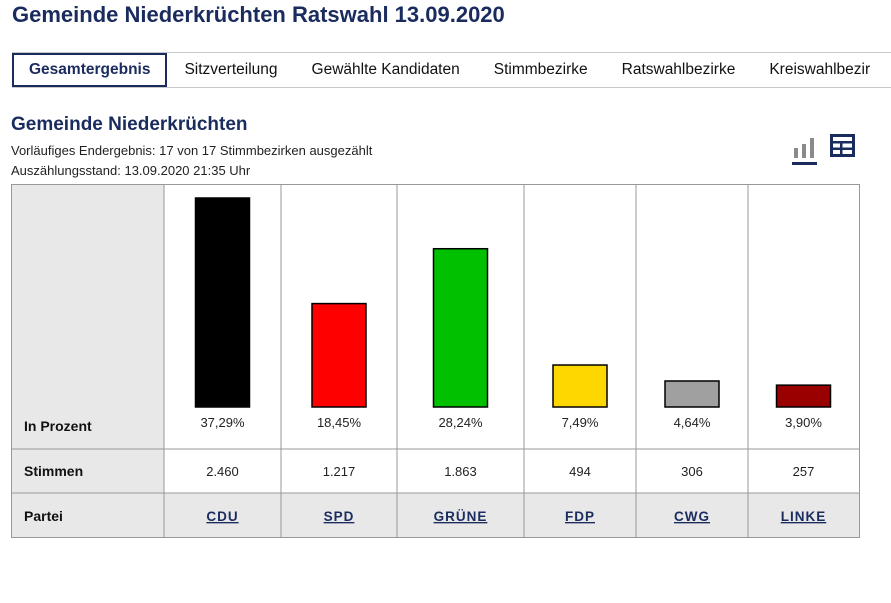 This screenshot has height=603, width=891. I want to click on party-link-grüne: GRÜNE, so click(461, 516).